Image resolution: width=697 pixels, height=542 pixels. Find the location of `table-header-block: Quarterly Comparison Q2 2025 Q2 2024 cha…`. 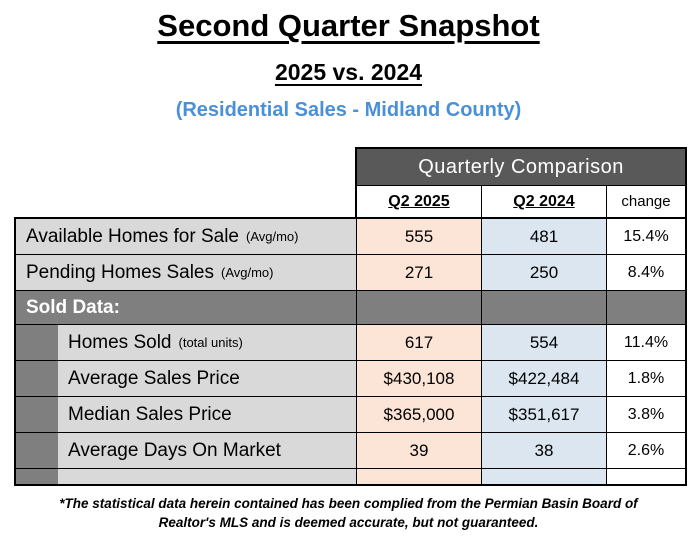

table-header-block: Quarterly Comparison Q2 2025 Q2 2024 cha… is located at coordinates (521, 182).